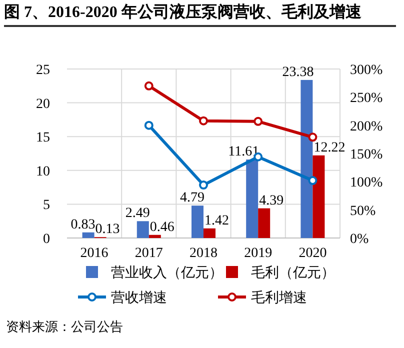  Describe the element at coordinates (83, 224) in the screenshot. I see `data-label: 0.83` at that location.